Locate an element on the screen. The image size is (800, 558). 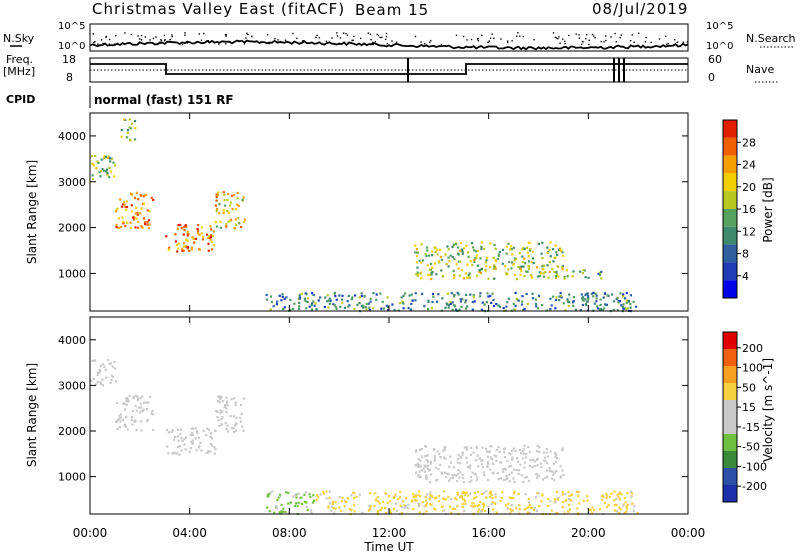
noise-search-dots is located at coordinates (390, 39).